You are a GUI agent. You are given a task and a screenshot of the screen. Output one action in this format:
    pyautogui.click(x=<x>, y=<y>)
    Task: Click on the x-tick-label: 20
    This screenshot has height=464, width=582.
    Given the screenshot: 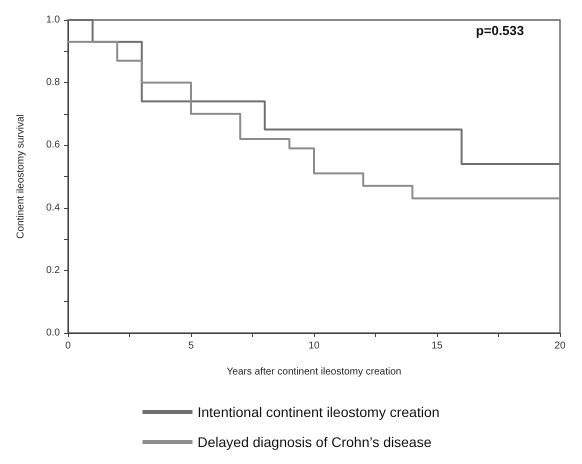 What is the action you would take?
    pyautogui.click(x=560, y=346)
    